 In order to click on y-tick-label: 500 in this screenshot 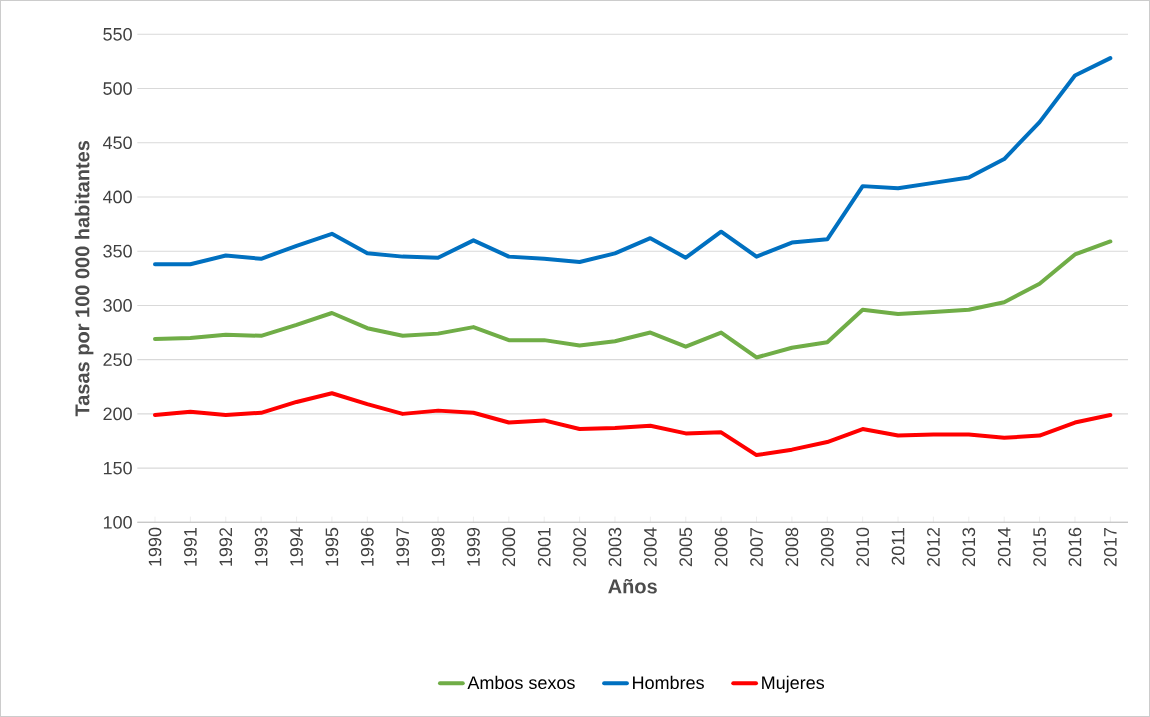, I will do `click(117, 88)`.